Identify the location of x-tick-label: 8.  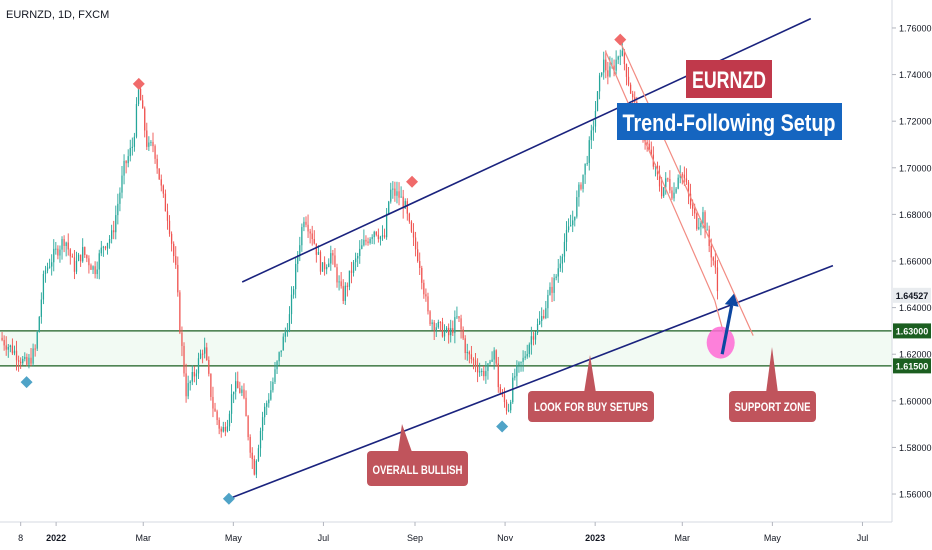
(20, 538).